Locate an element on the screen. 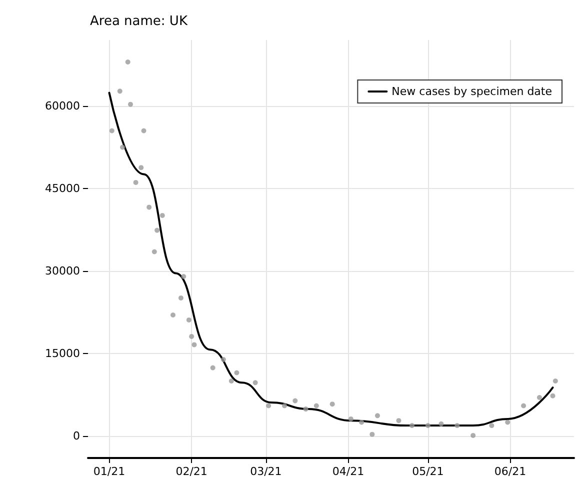 This screenshot has width=582, height=493. legend-label: New cases by specimen date is located at coordinates (472, 91).